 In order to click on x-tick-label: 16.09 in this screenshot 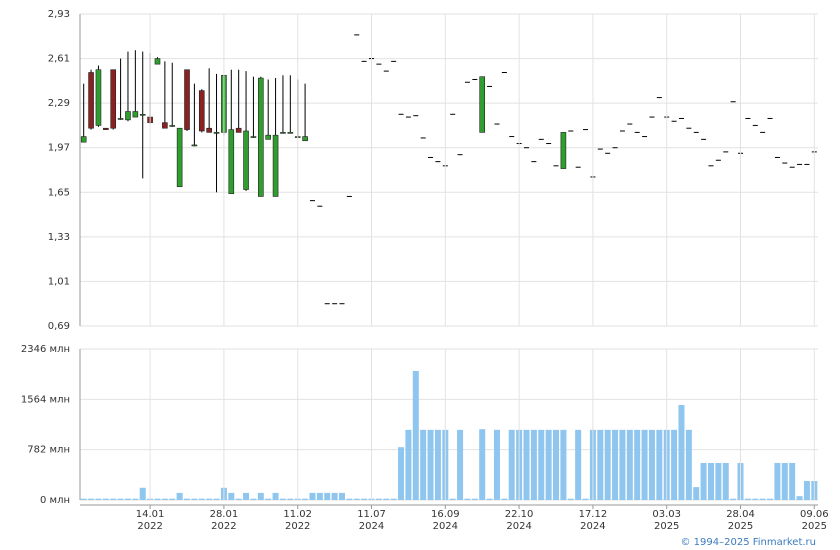, I will do `click(445, 514)`.